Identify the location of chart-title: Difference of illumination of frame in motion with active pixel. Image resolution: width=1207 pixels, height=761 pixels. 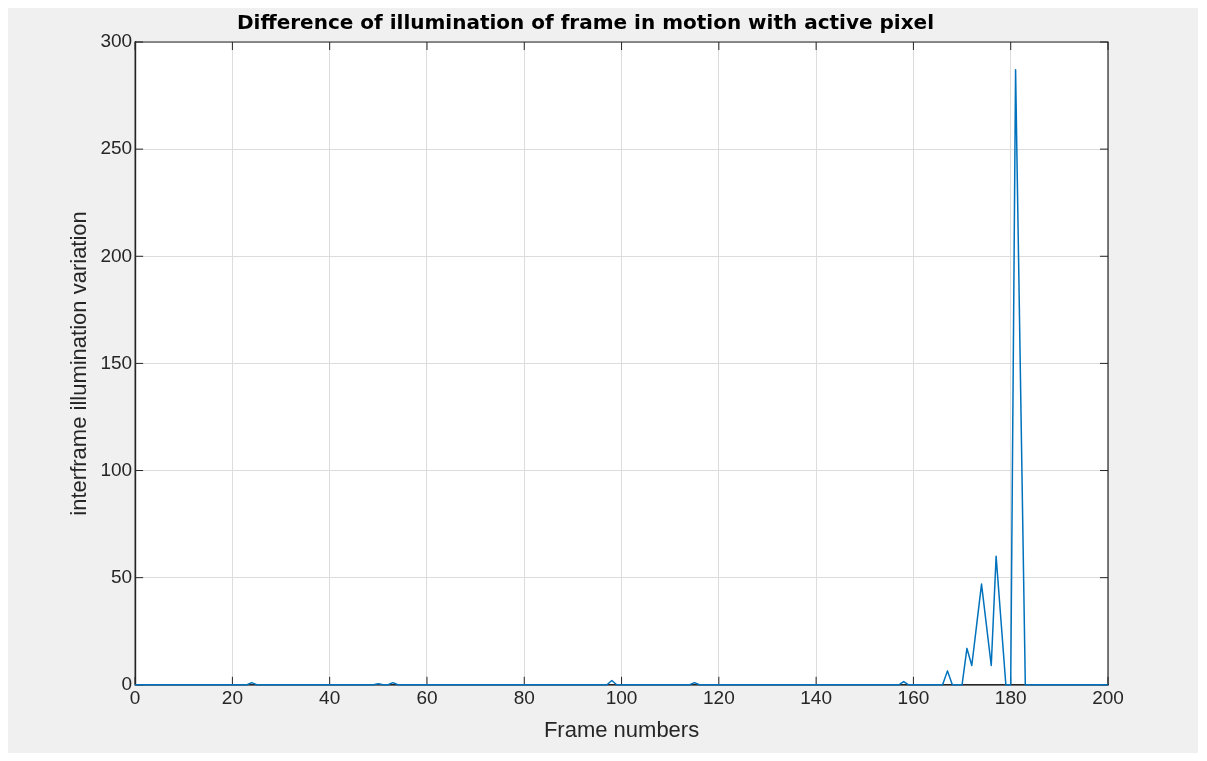
(585, 22).